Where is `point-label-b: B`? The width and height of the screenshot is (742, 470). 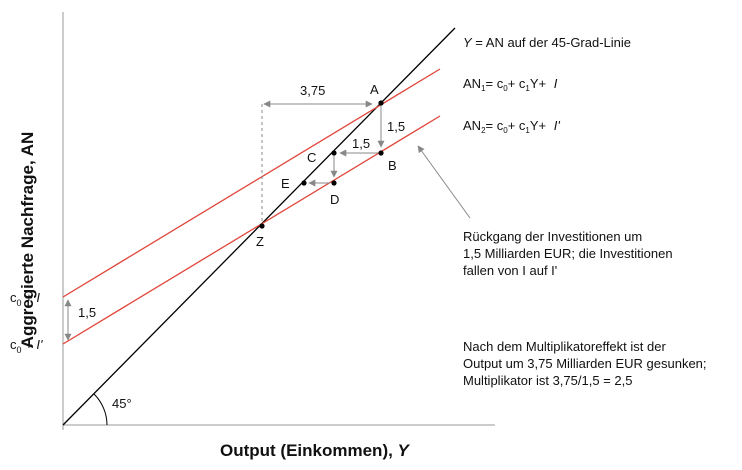 point-label-b: B is located at coordinates (392, 165).